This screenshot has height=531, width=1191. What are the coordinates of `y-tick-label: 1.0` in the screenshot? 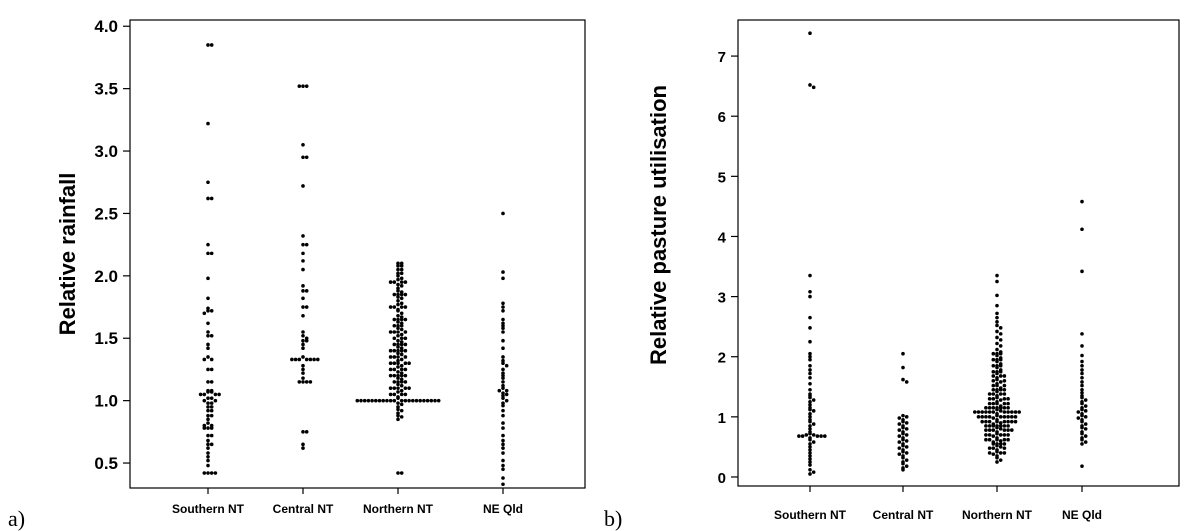 It's located at (106, 401).